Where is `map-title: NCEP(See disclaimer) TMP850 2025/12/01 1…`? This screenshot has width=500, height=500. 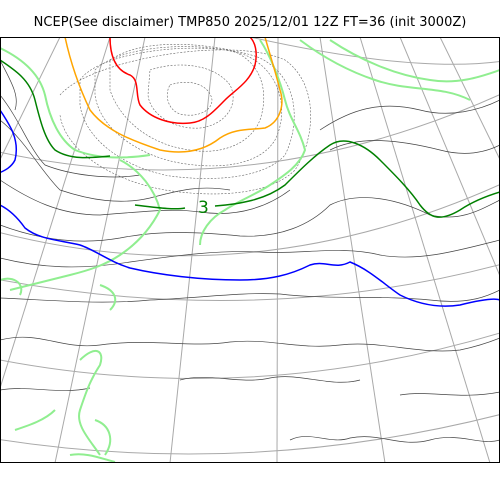 map-title: NCEP(See disclaimer) TMP850 2025/12/01 1… is located at coordinates (250, 22).